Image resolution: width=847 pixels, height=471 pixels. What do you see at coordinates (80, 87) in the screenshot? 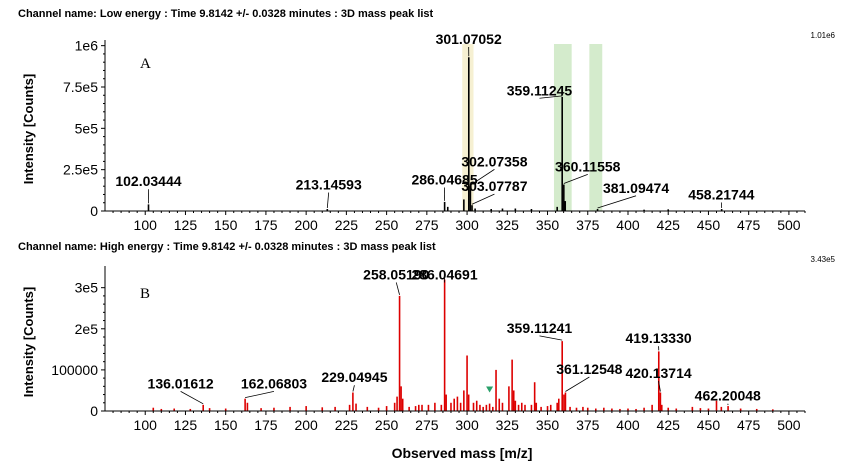
I see `y-tick-label: 7.5e5` at bounding box center [80, 87].